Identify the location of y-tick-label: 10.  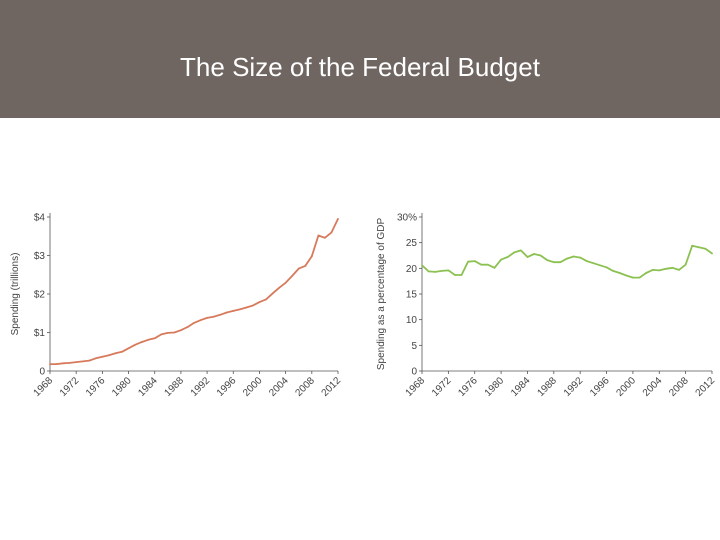
(412, 320).